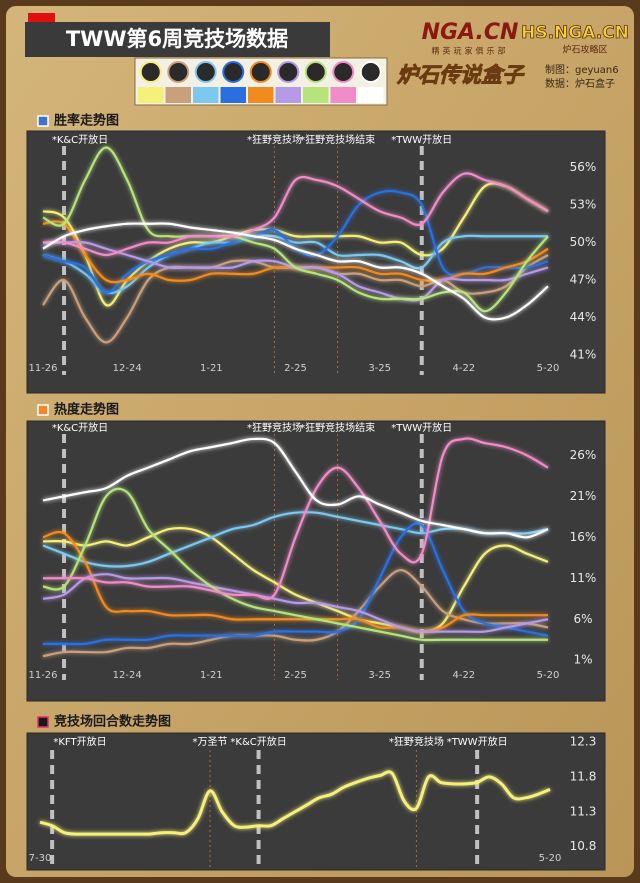 Image resolution: width=640 pixels, height=883 pixels. I want to click on y-tick-label: 10.8, so click(583, 846).